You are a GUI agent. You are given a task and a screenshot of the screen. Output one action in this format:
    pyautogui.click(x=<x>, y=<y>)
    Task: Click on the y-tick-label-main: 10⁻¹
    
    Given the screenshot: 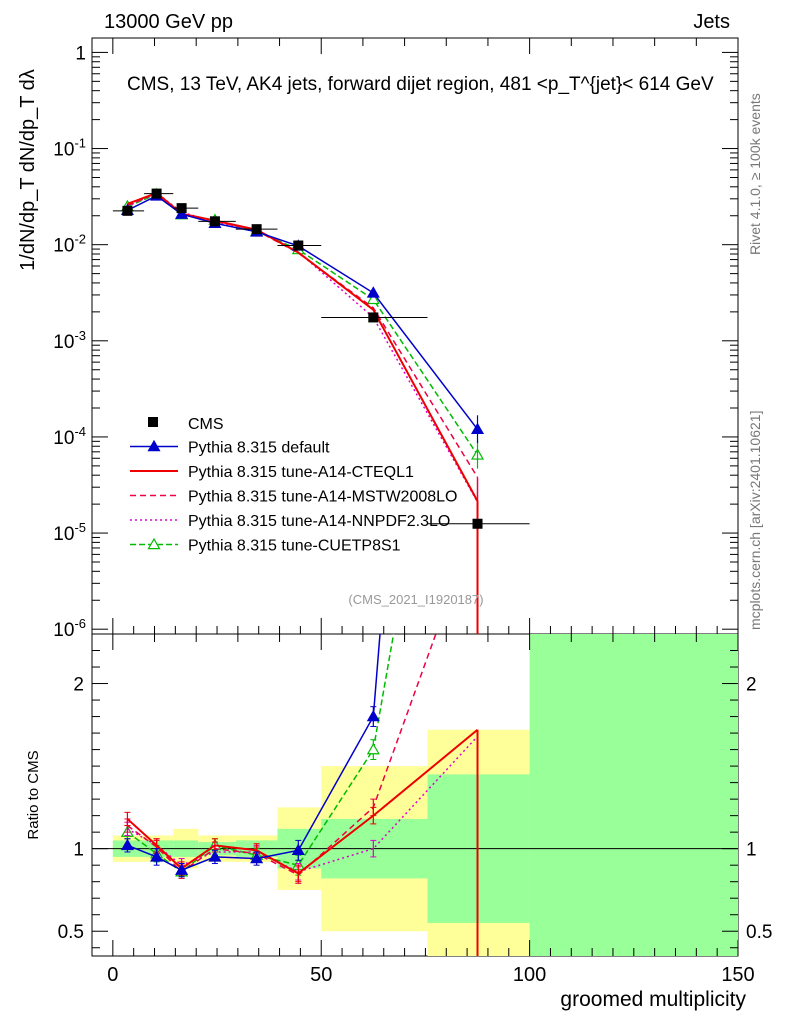 What is the action you would take?
    pyautogui.click(x=69, y=148)
    